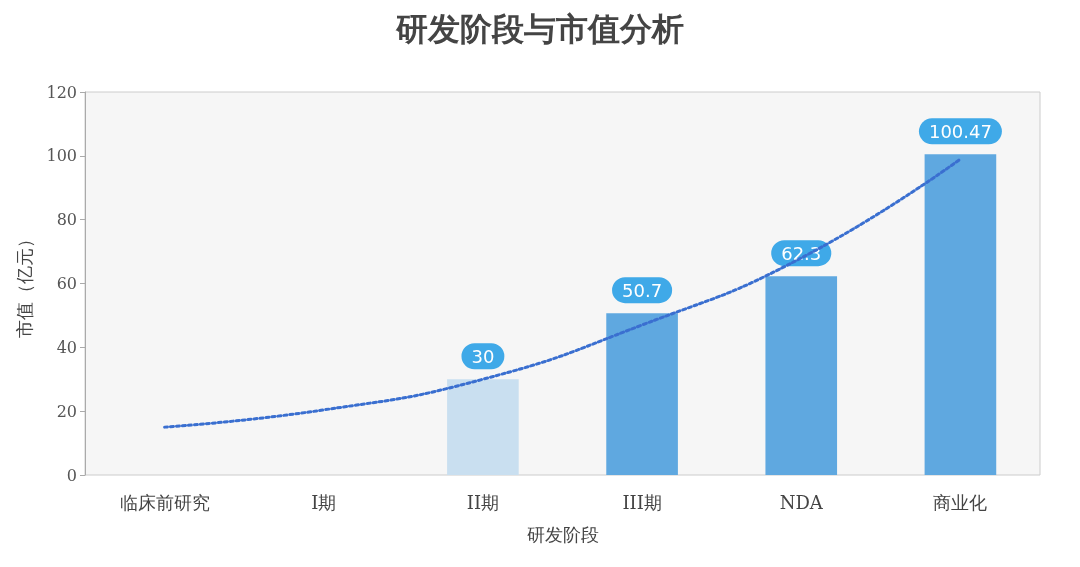  What do you see at coordinates (66, 220) in the screenshot?
I see `y-tick-label: 80` at bounding box center [66, 220].